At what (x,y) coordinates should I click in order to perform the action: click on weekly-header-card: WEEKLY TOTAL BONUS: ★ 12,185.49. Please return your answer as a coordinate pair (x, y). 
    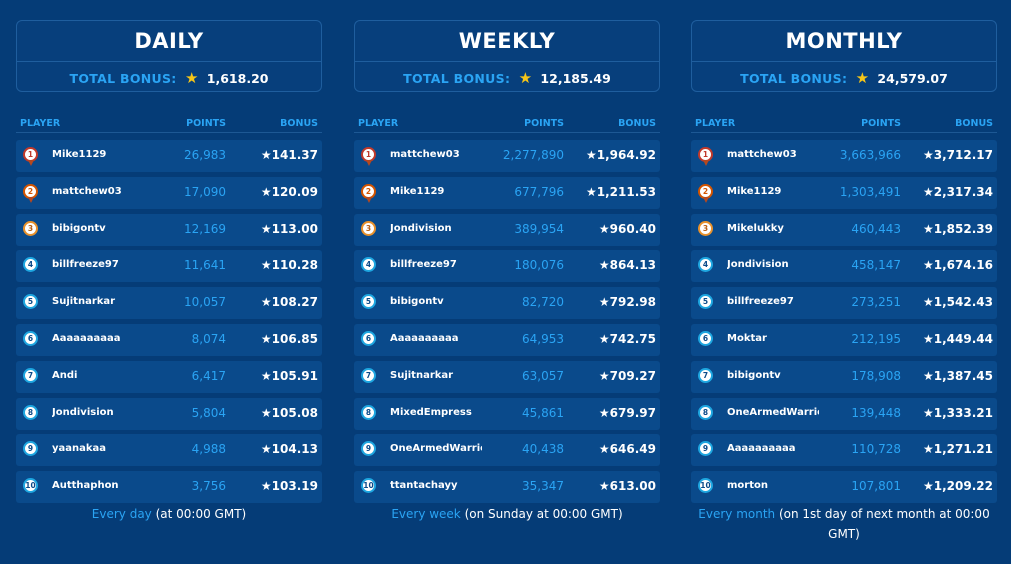
    Looking at the image, I should click on (507, 56).